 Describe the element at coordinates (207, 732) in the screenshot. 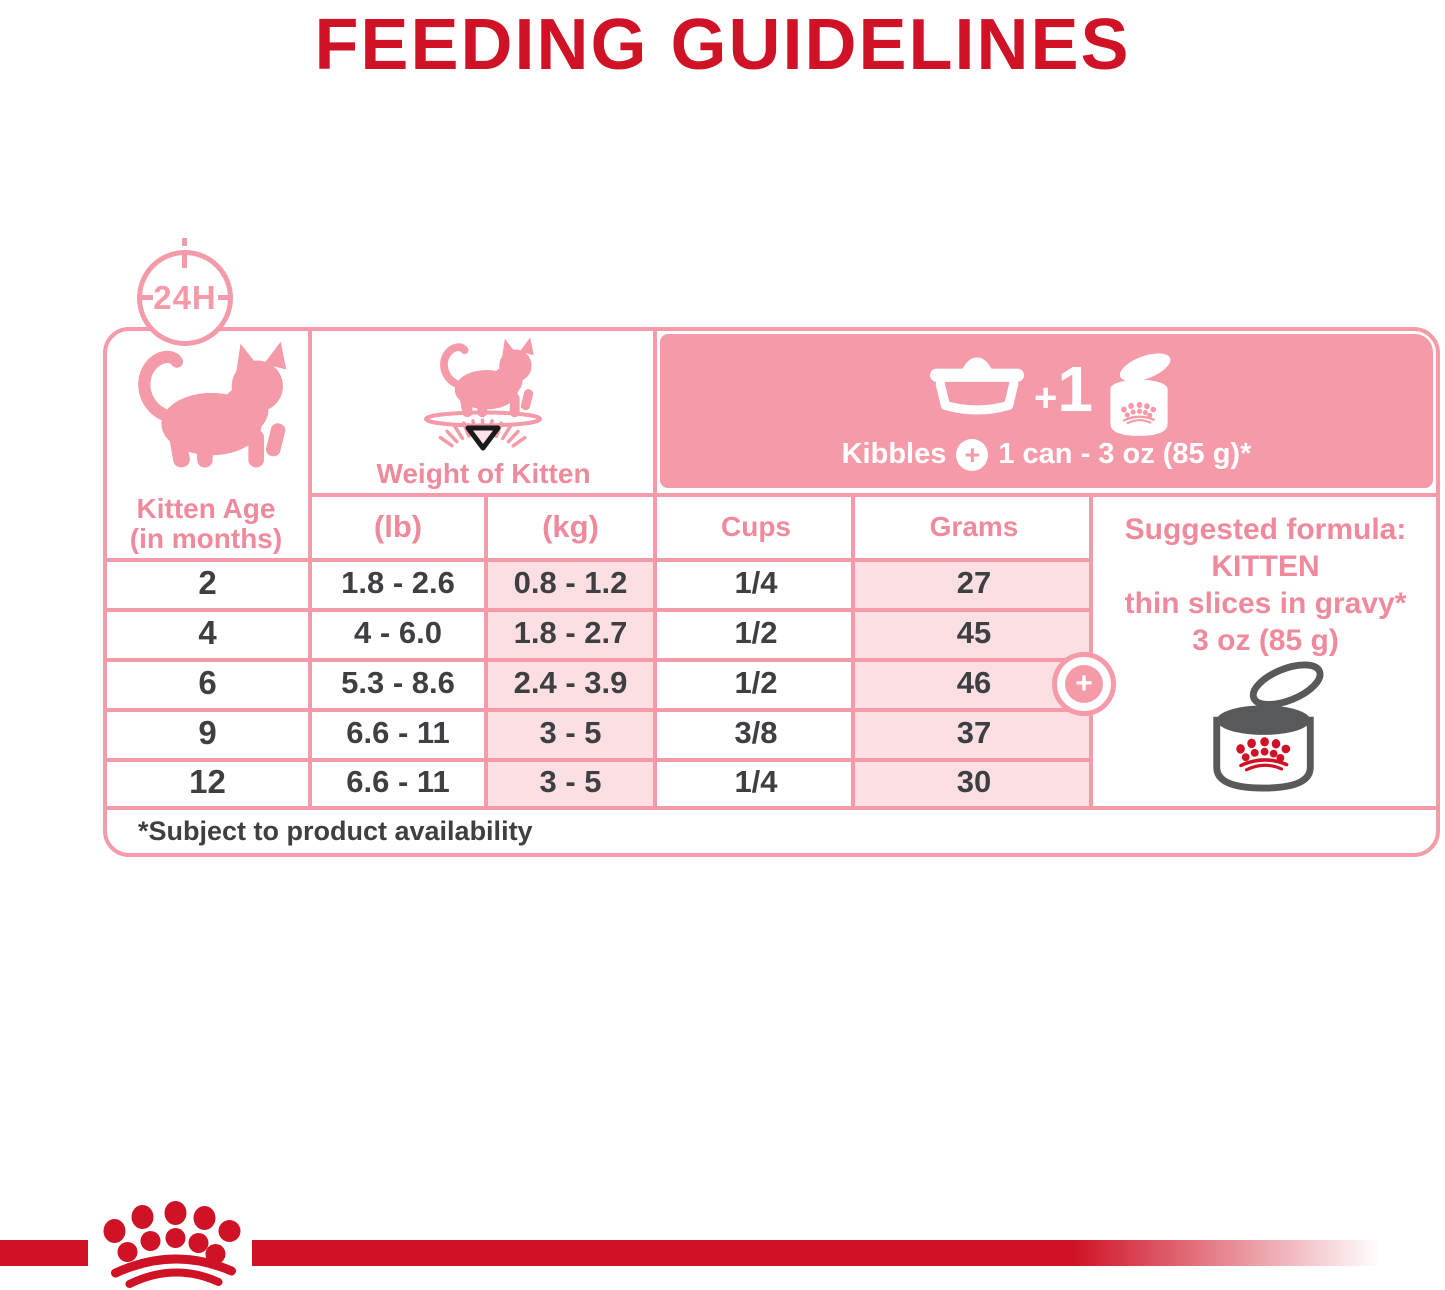

I see `age-cell: 9` at that location.